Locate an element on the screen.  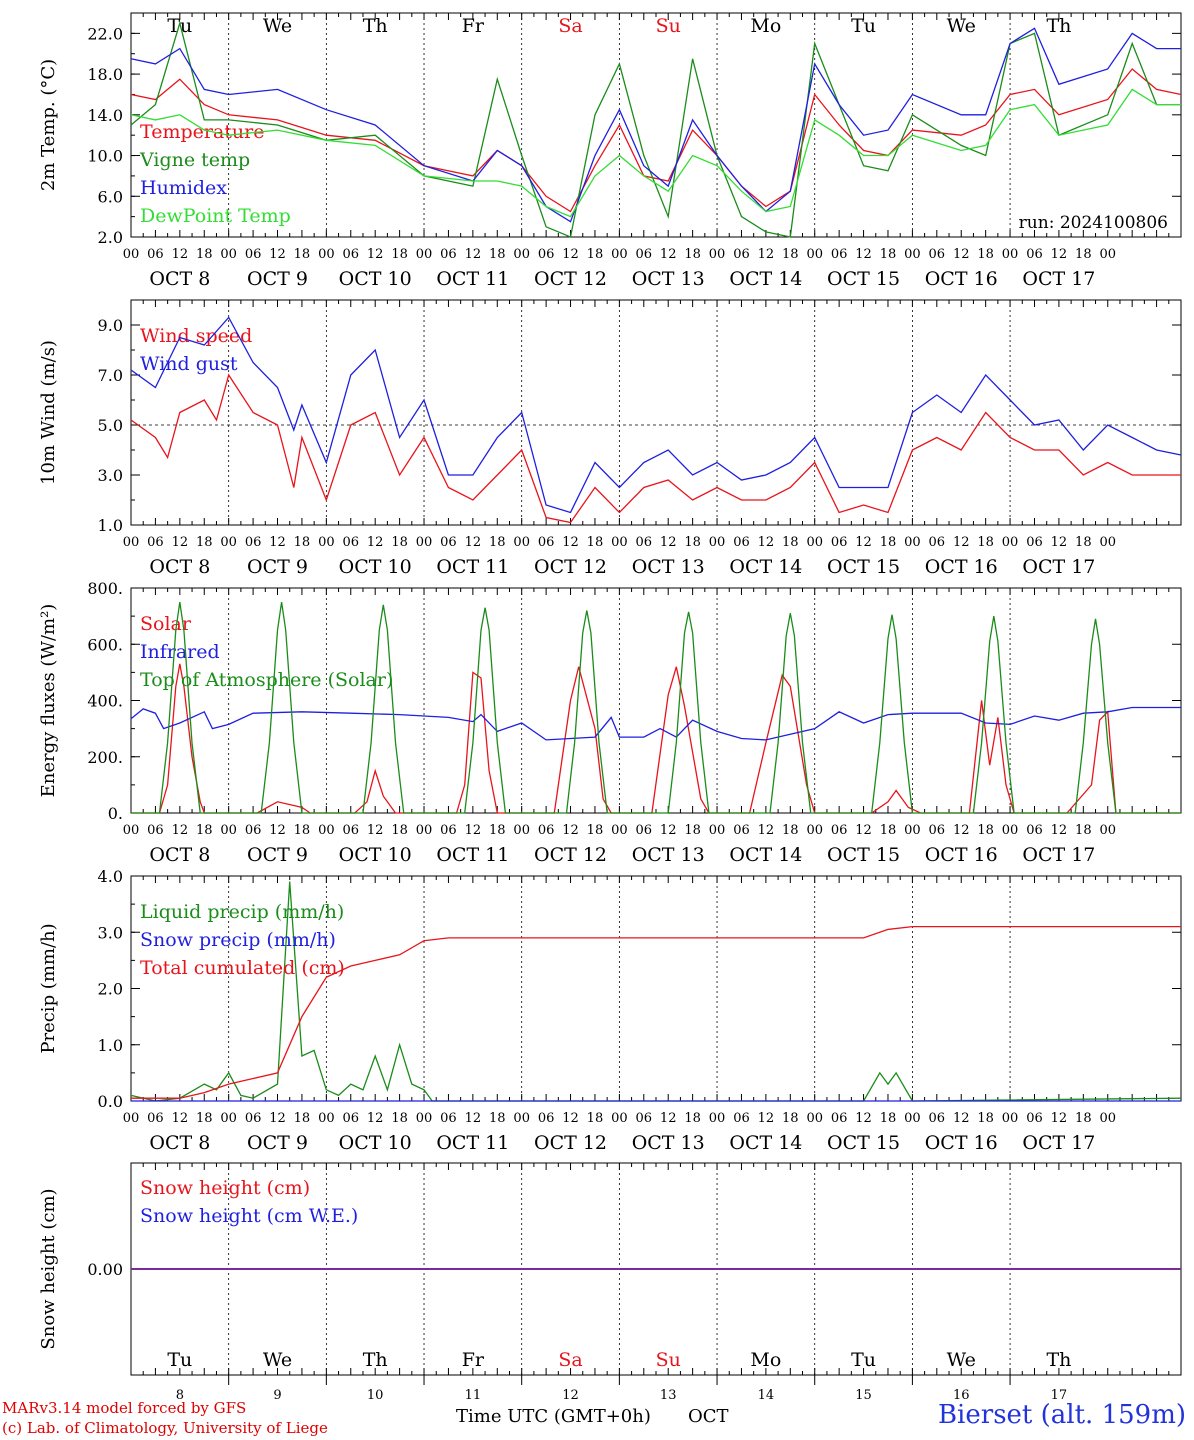
panel-2-date-label: OCT 16 is located at coordinates (961, 567).